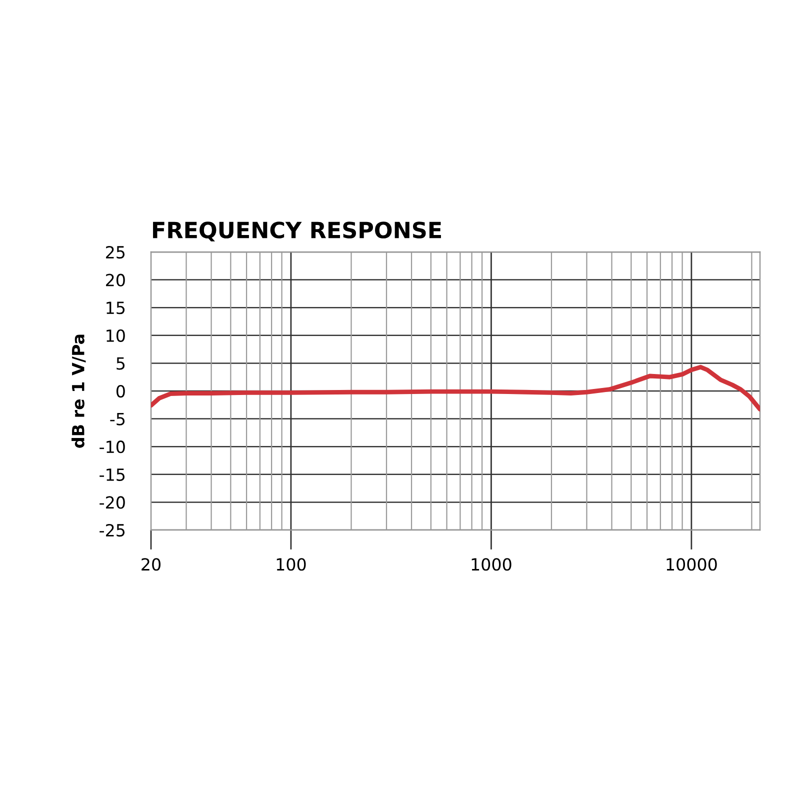 The height and width of the screenshot is (800, 800). What do you see at coordinates (120, 363) in the screenshot?
I see `y-tick-label: 5` at bounding box center [120, 363].